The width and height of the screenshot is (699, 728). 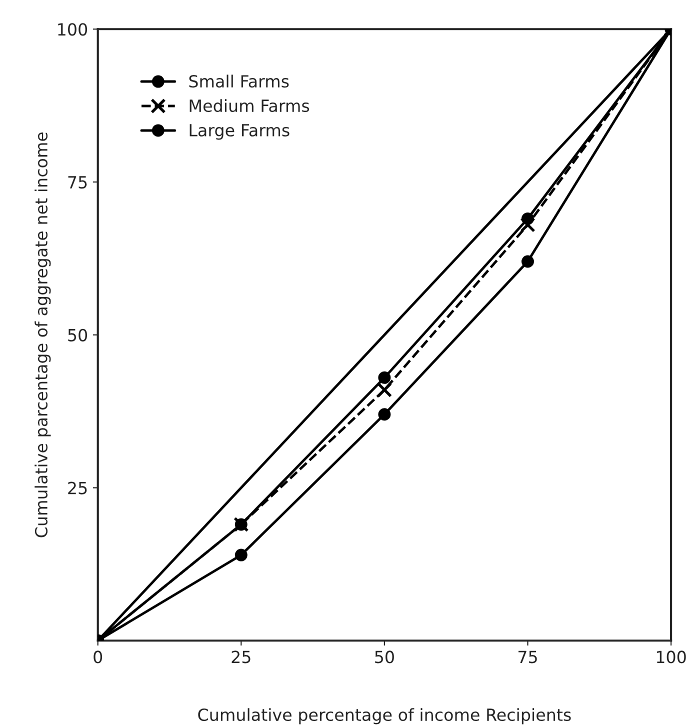 I want to click on x-tick-label: 0, so click(x=98, y=657).